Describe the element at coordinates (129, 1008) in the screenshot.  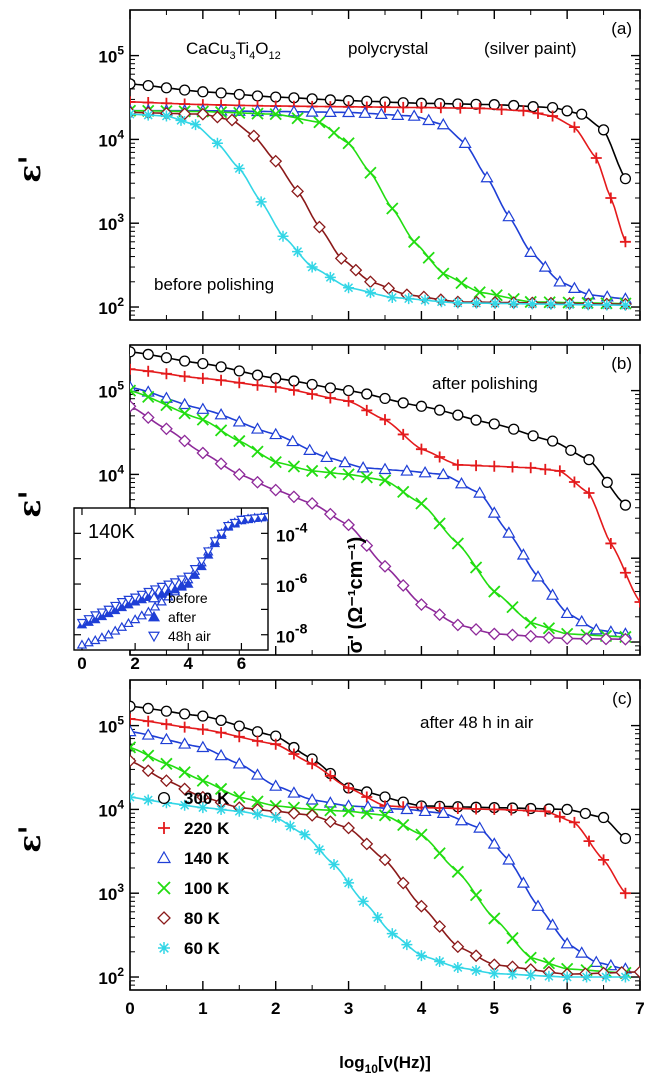
I see `x-tick-label: 0` at that location.